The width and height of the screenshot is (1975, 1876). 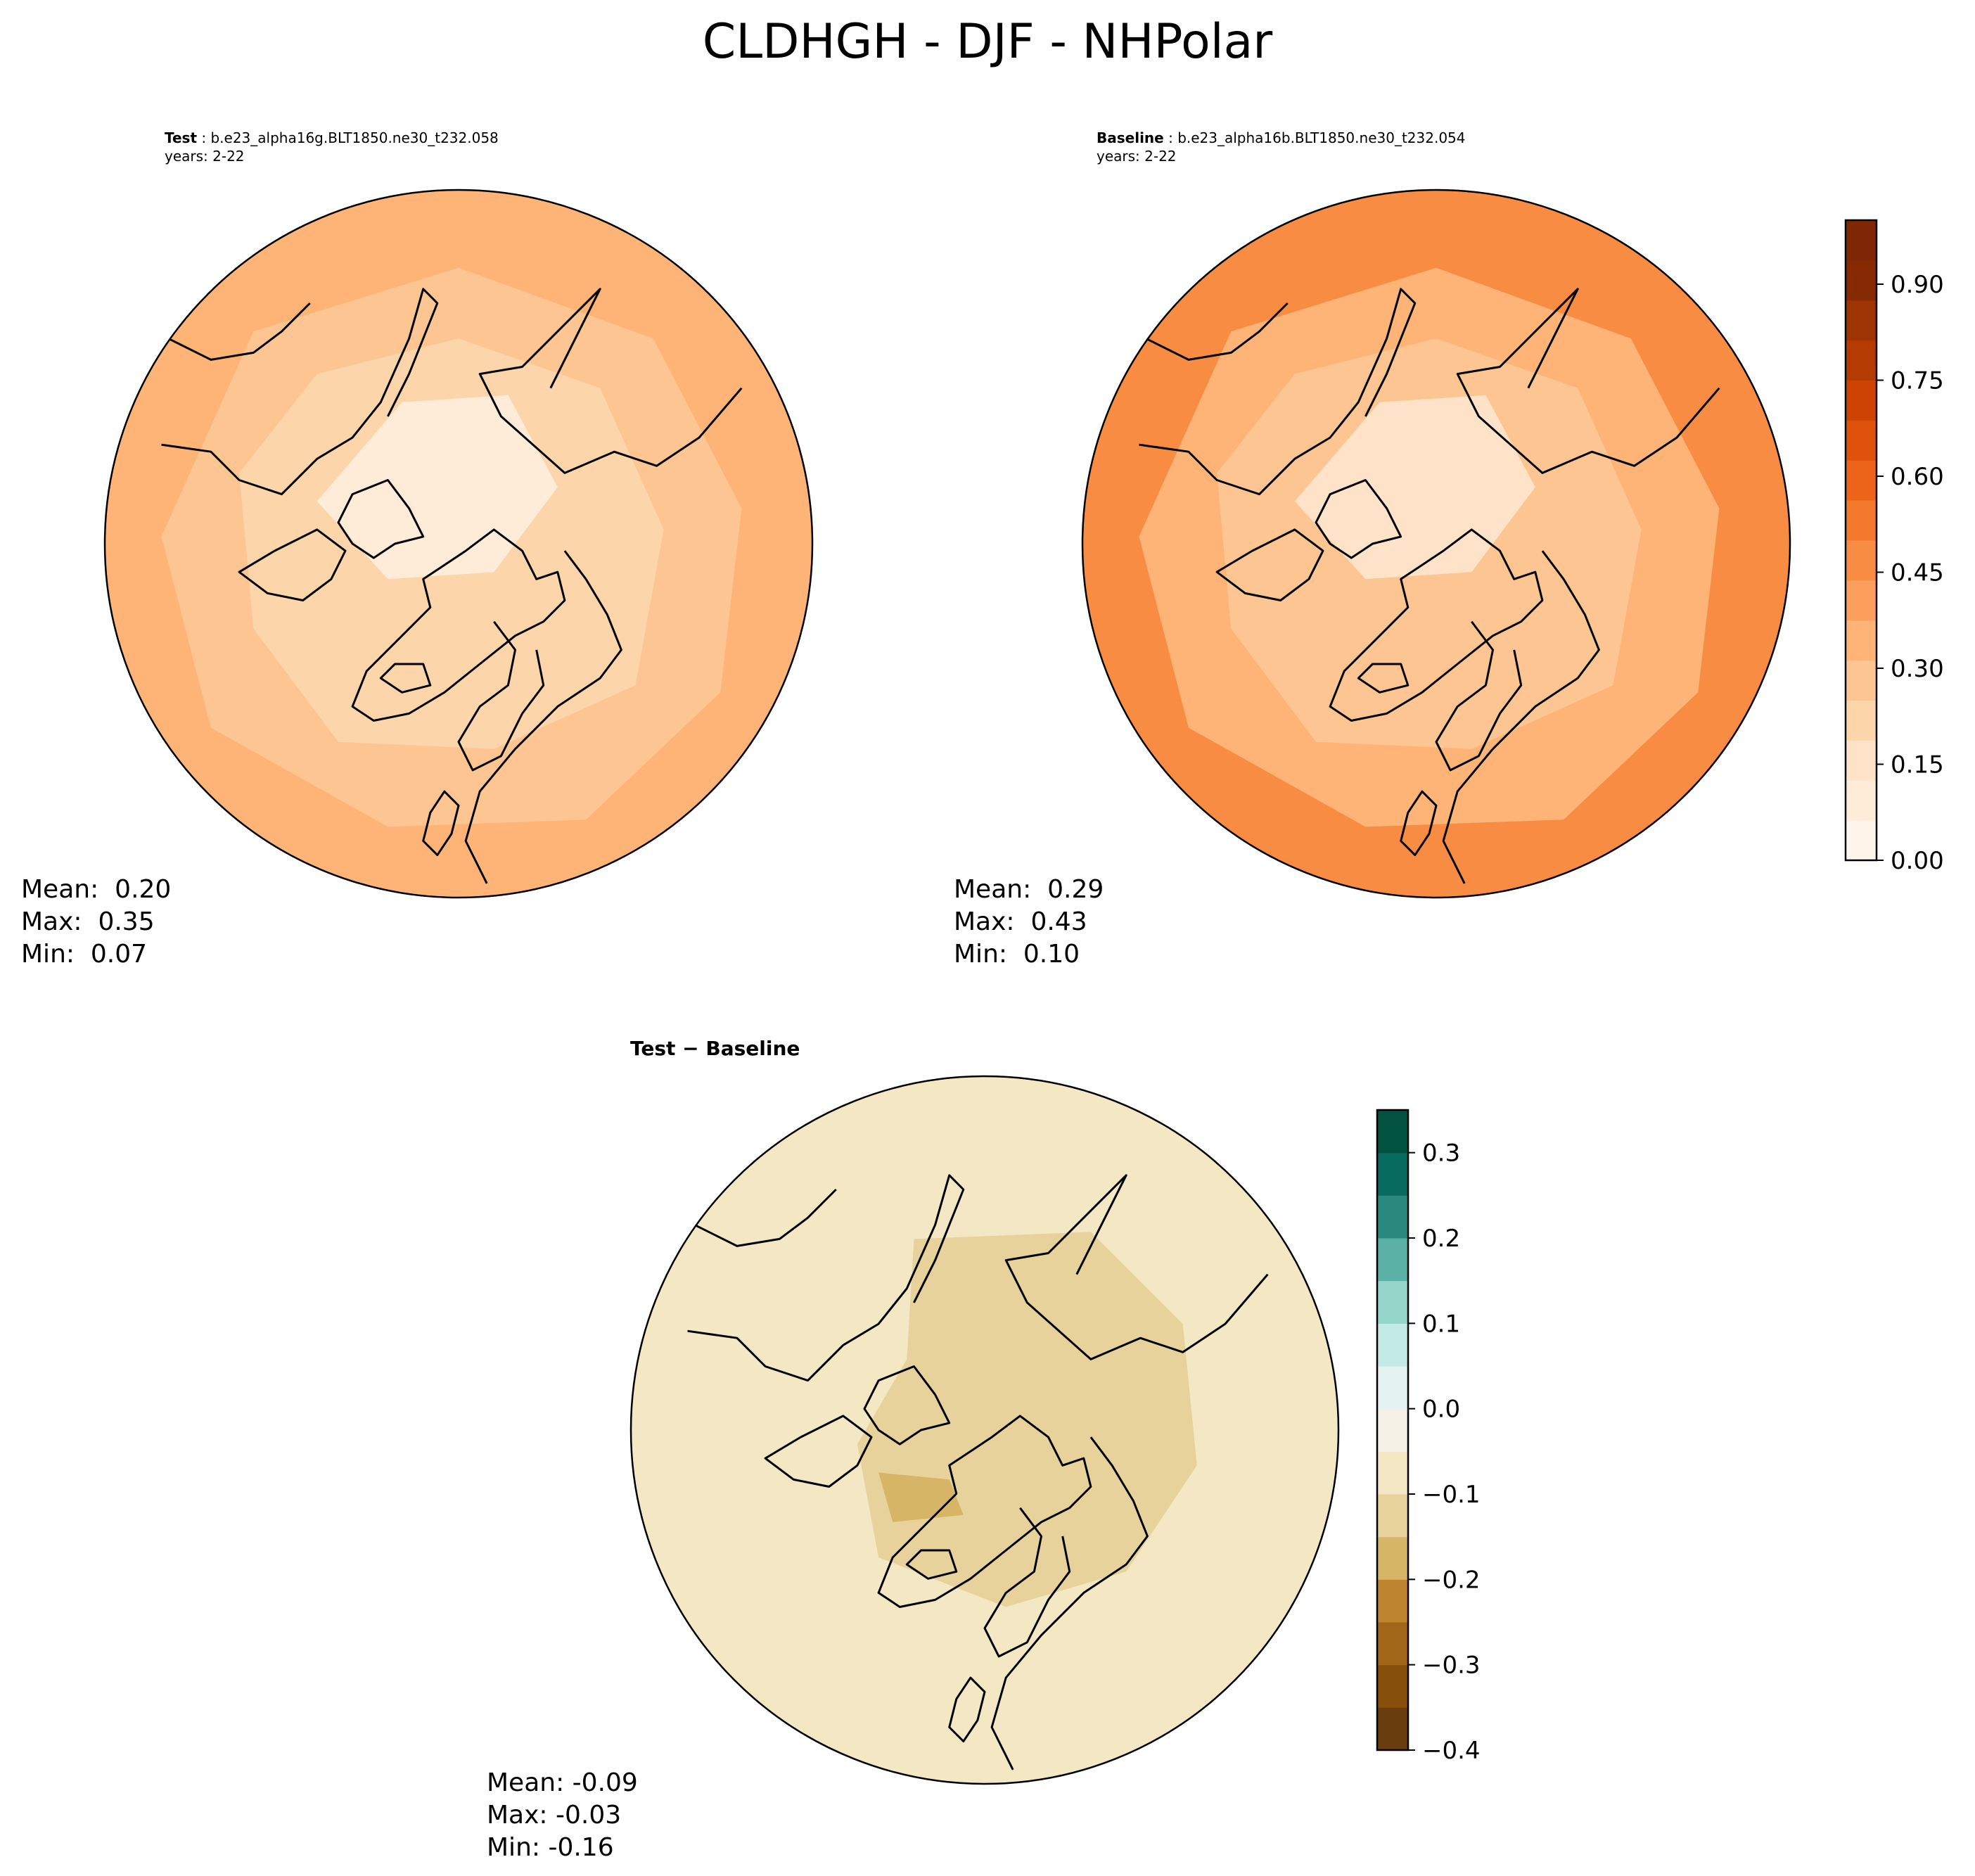 I want to click on colorbar-tick-label: 0.30, so click(x=1917, y=669).